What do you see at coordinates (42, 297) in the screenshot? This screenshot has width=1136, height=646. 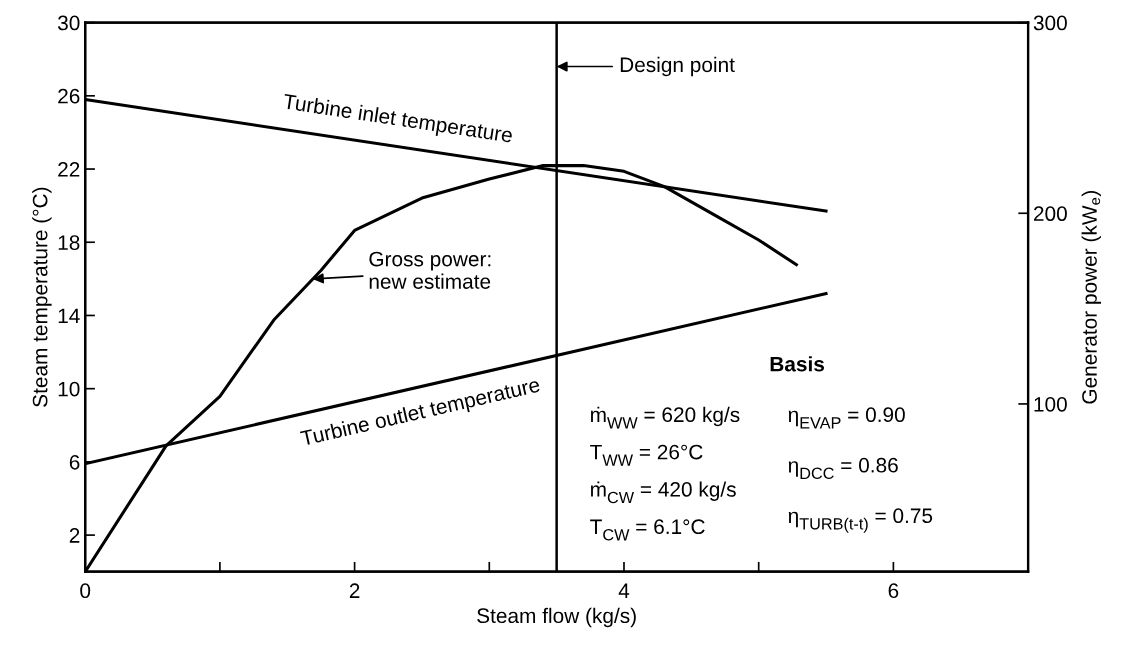 I see `y-axis-title: Steam temperature (°C)` at bounding box center [42, 297].